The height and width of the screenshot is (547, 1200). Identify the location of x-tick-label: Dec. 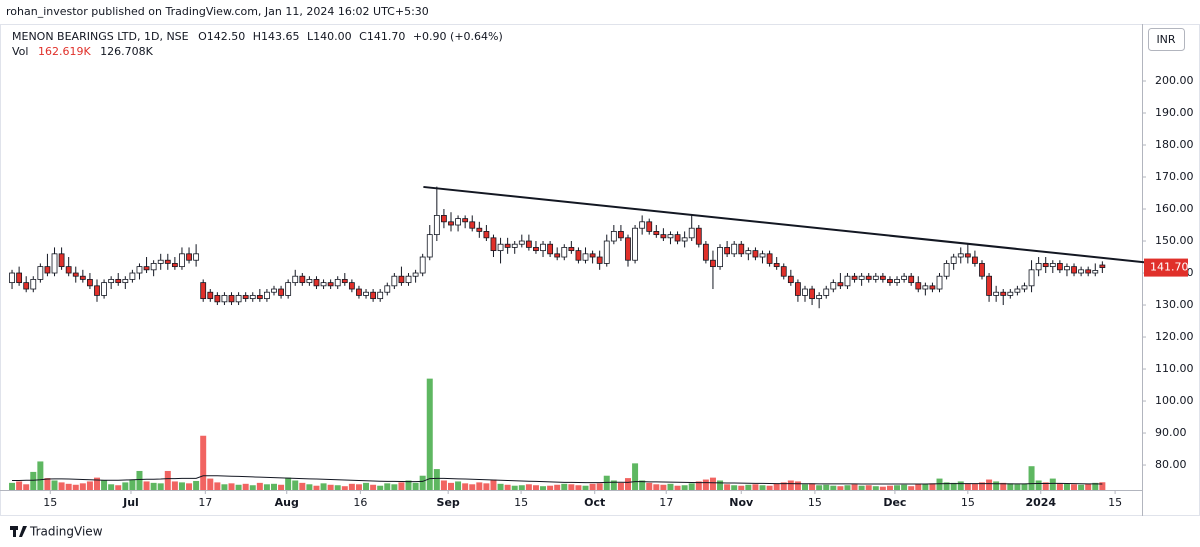
(894, 502).